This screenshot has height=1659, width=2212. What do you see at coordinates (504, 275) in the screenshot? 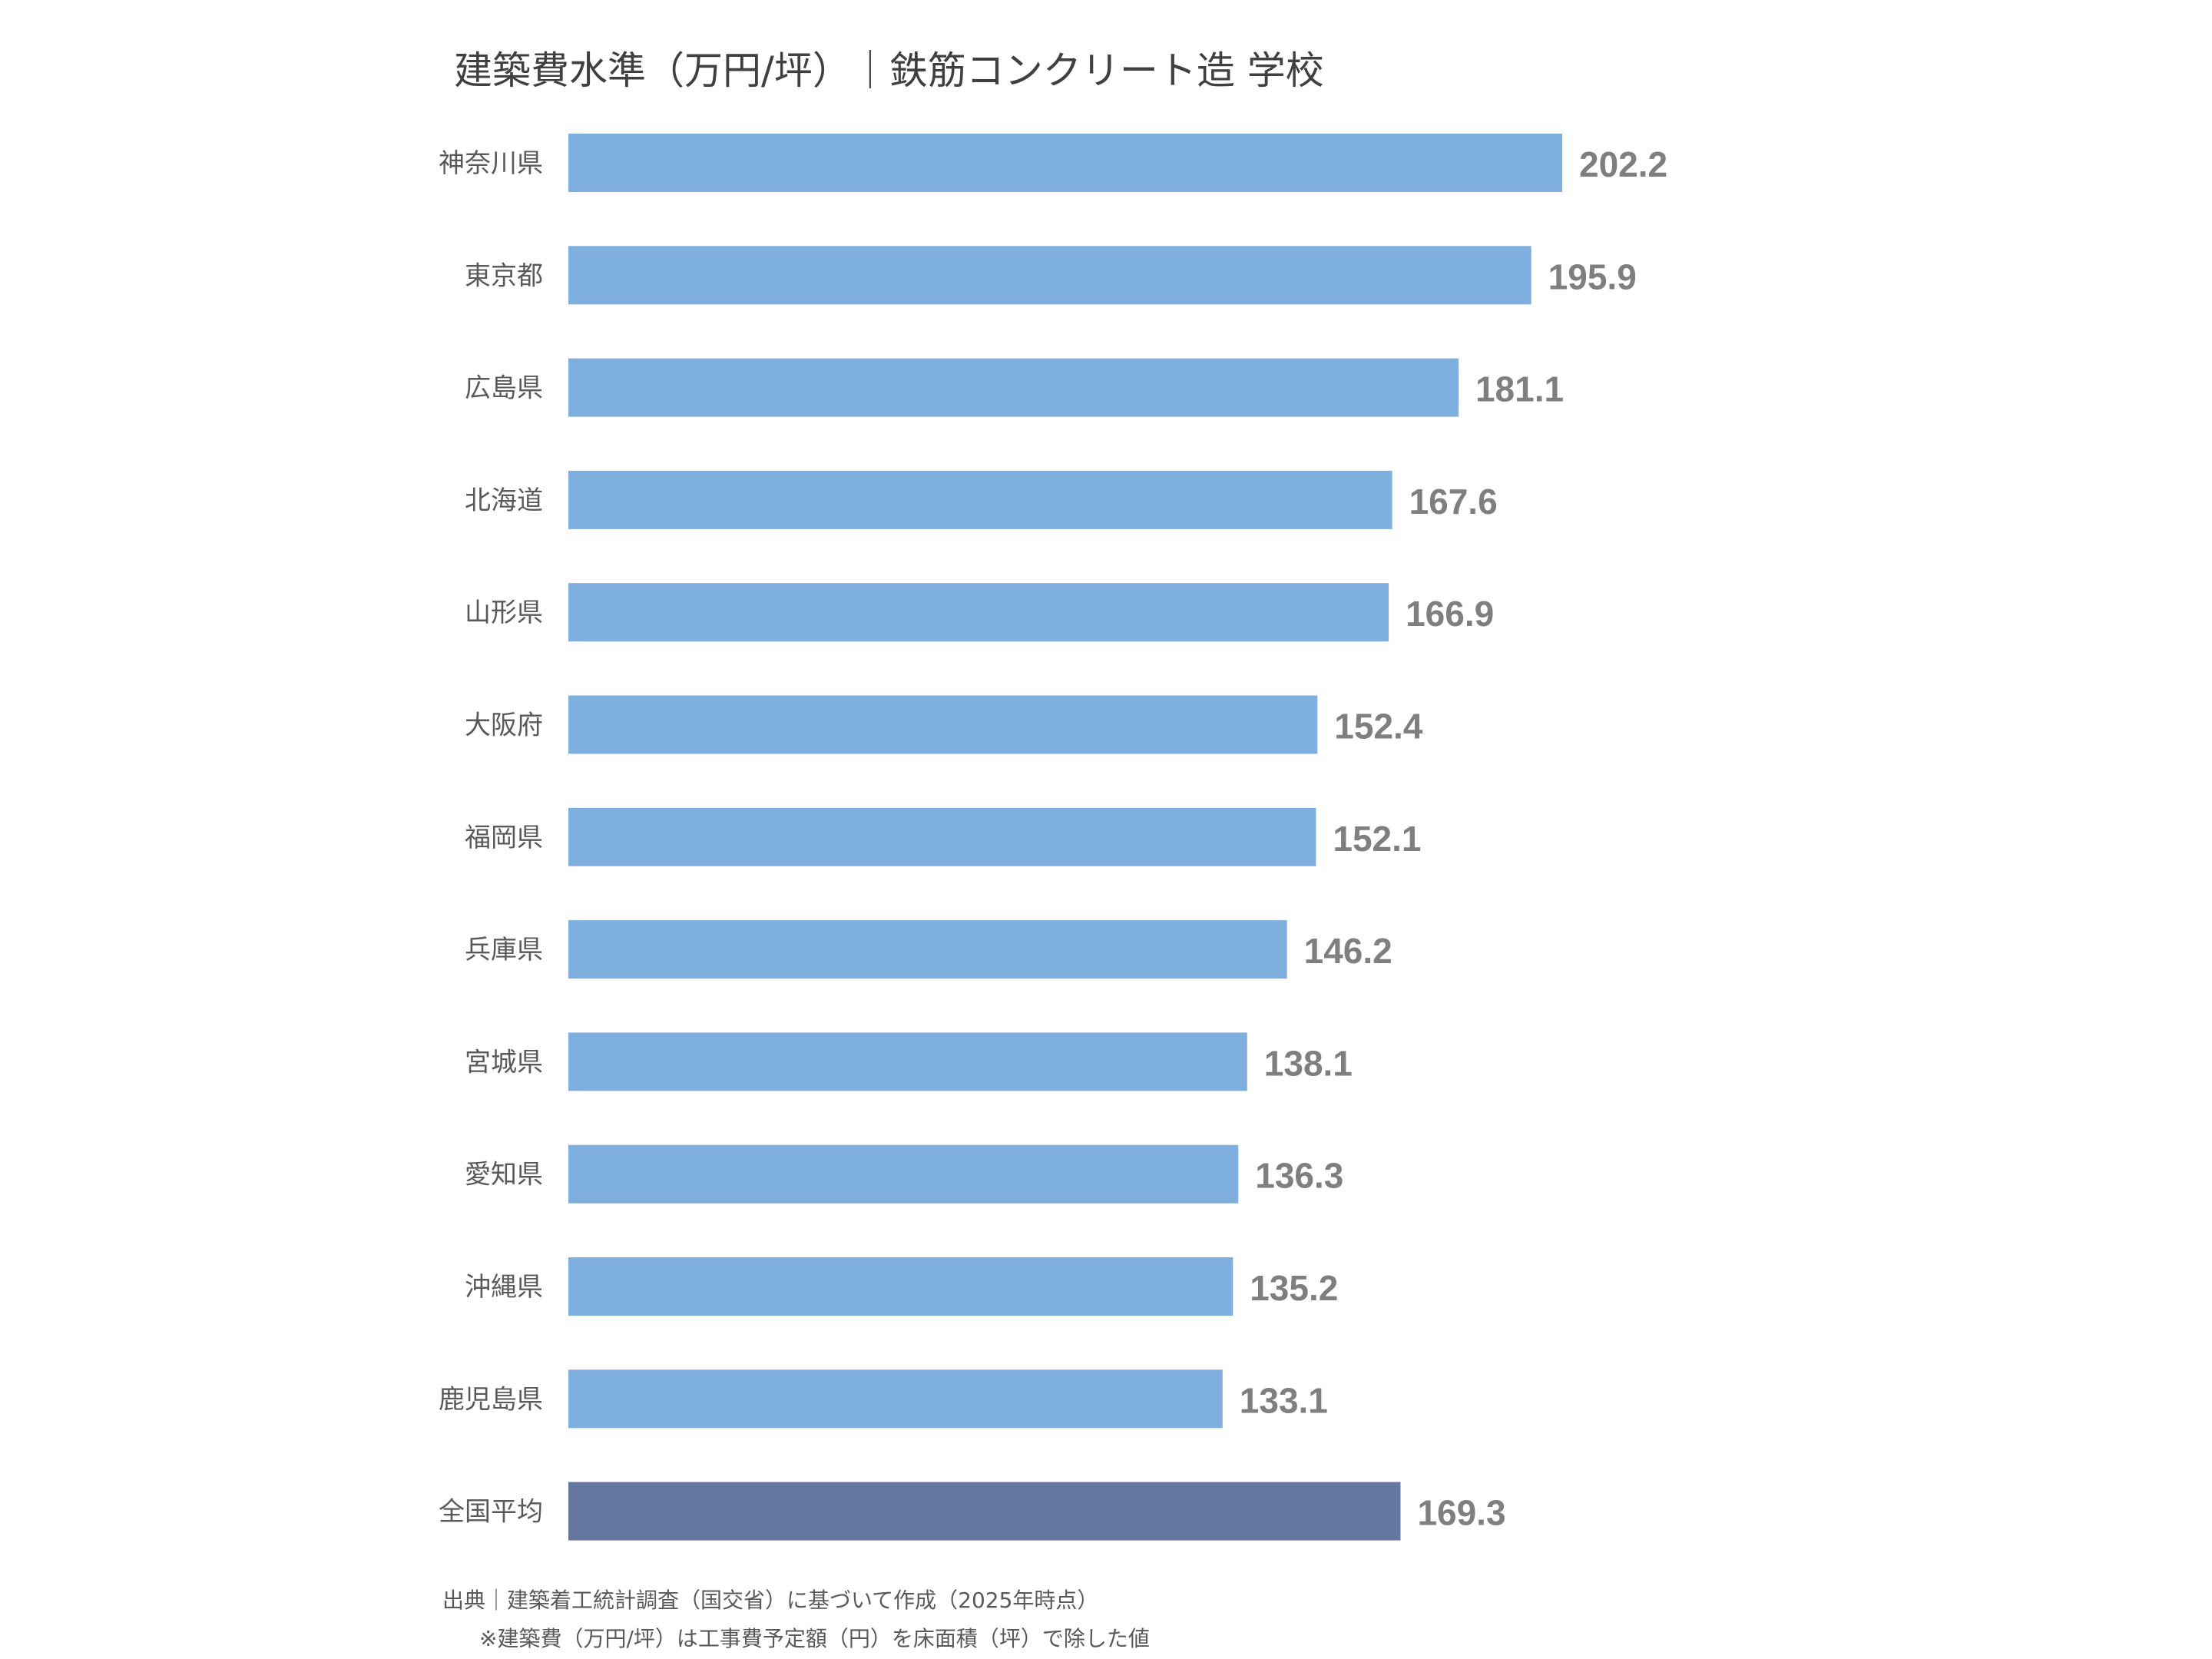
I see `category-label: 東京都` at bounding box center [504, 275].